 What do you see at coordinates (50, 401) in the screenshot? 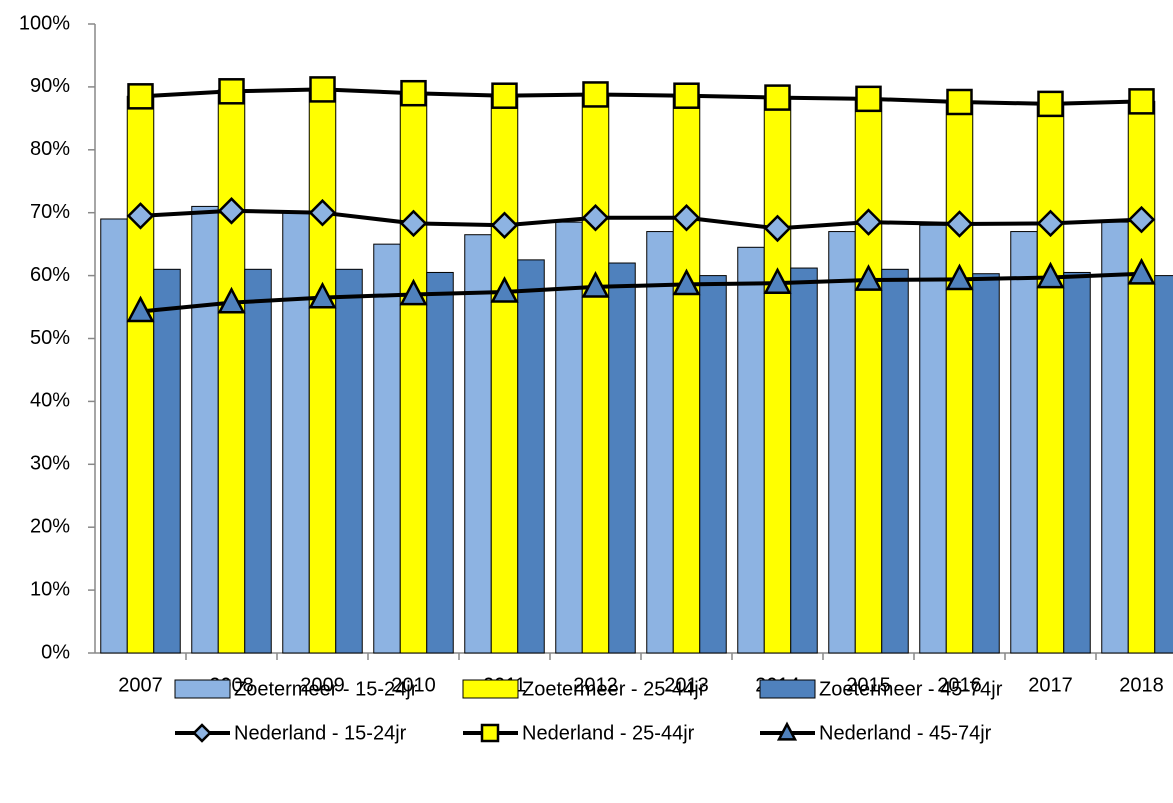
I see `y-tick-label: 40%` at bounding box center [50, 401].